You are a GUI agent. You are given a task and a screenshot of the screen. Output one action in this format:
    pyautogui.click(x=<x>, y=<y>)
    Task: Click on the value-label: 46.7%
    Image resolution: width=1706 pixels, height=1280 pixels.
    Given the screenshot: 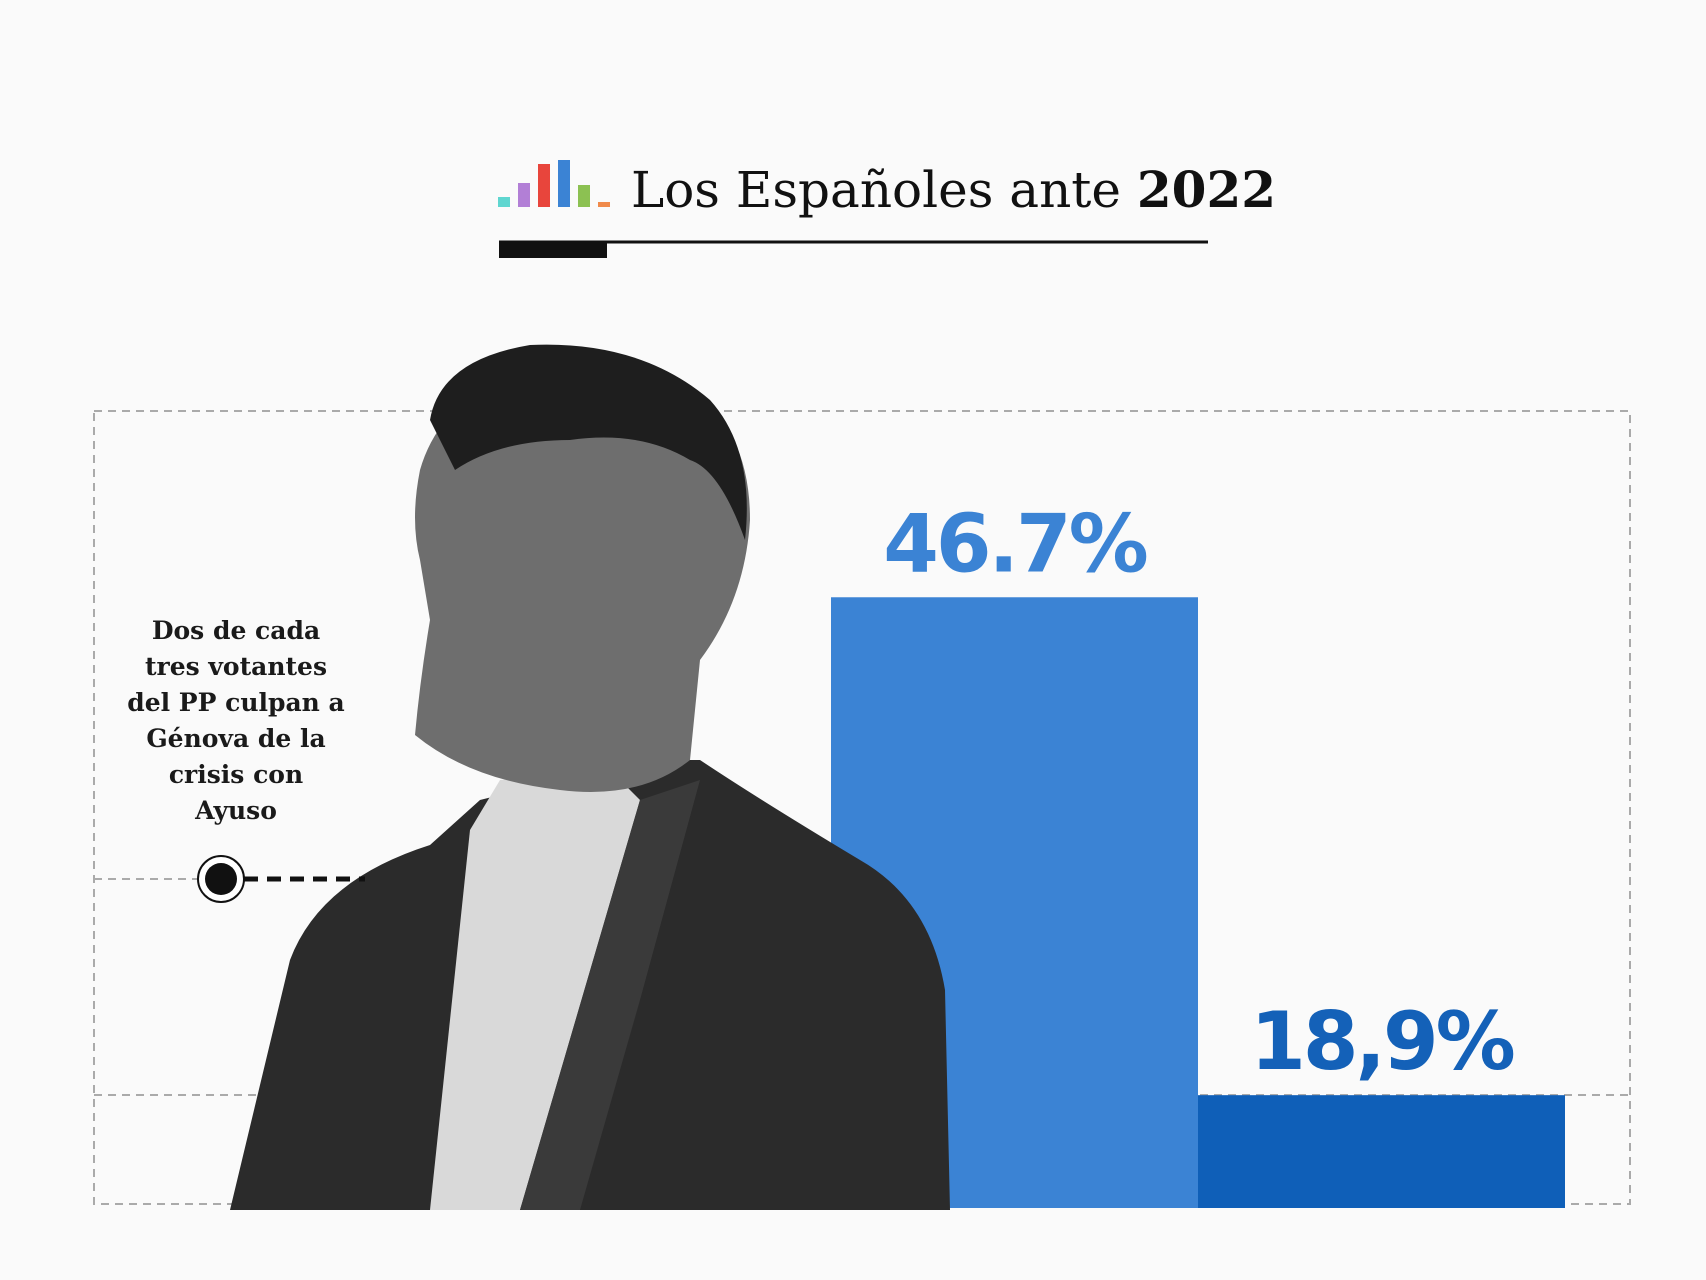 What is the action you would take?
    pyautogui.click(x=1014, y=543)
    